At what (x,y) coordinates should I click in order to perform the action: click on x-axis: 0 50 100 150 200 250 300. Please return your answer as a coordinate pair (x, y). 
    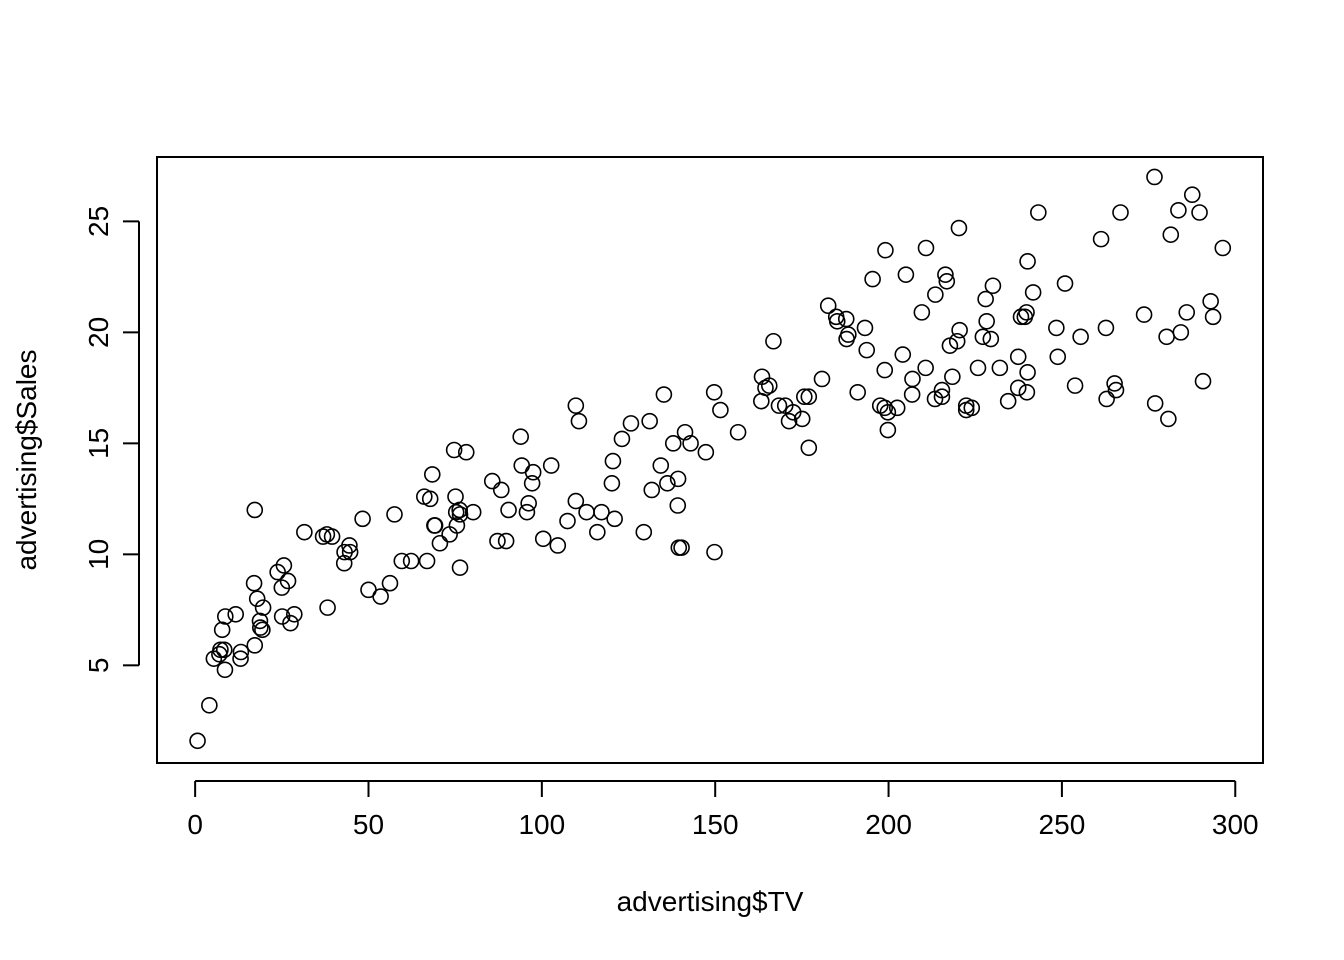
    Looking at the image, I should click on (723, 810).